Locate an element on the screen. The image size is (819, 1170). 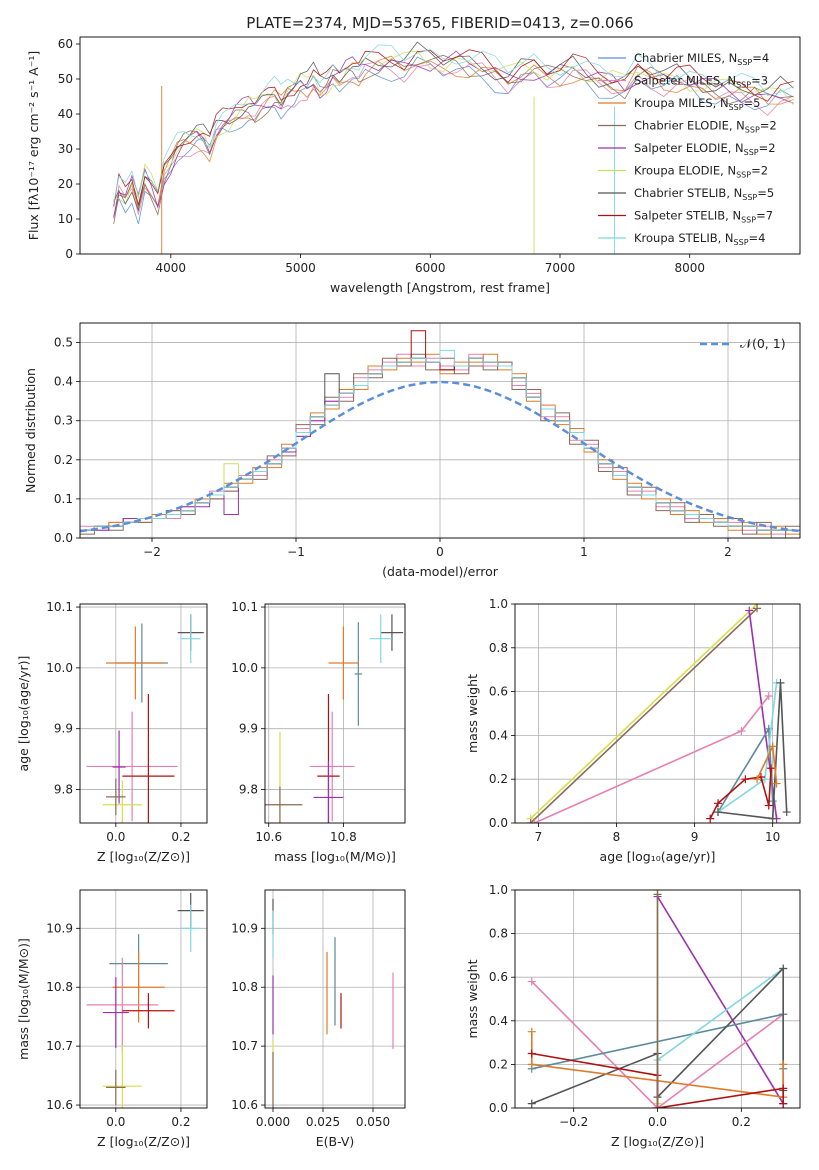
x-axis-label: Z [log₁₀(Z/Z⊙)] is located at coordinates (143, 856).